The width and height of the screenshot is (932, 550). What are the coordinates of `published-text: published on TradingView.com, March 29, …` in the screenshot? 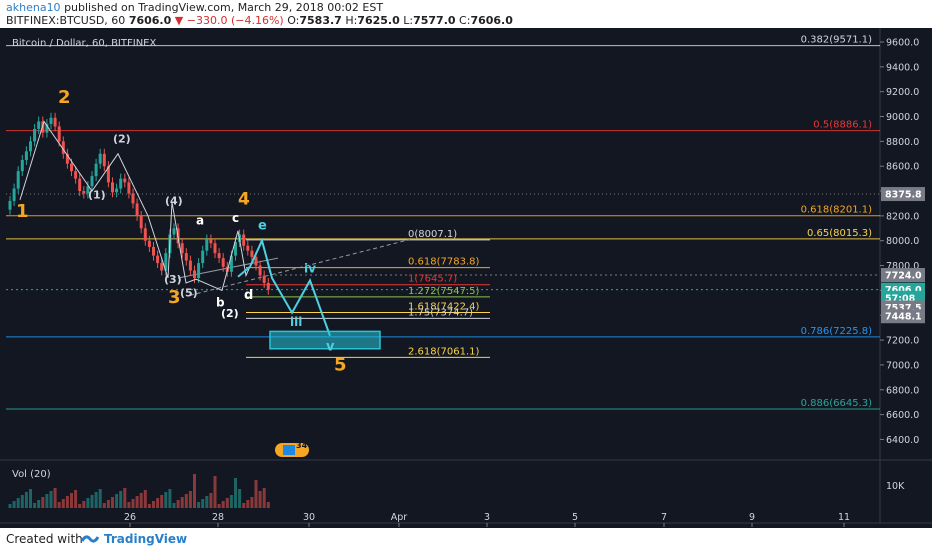 It's located at (224, 7).